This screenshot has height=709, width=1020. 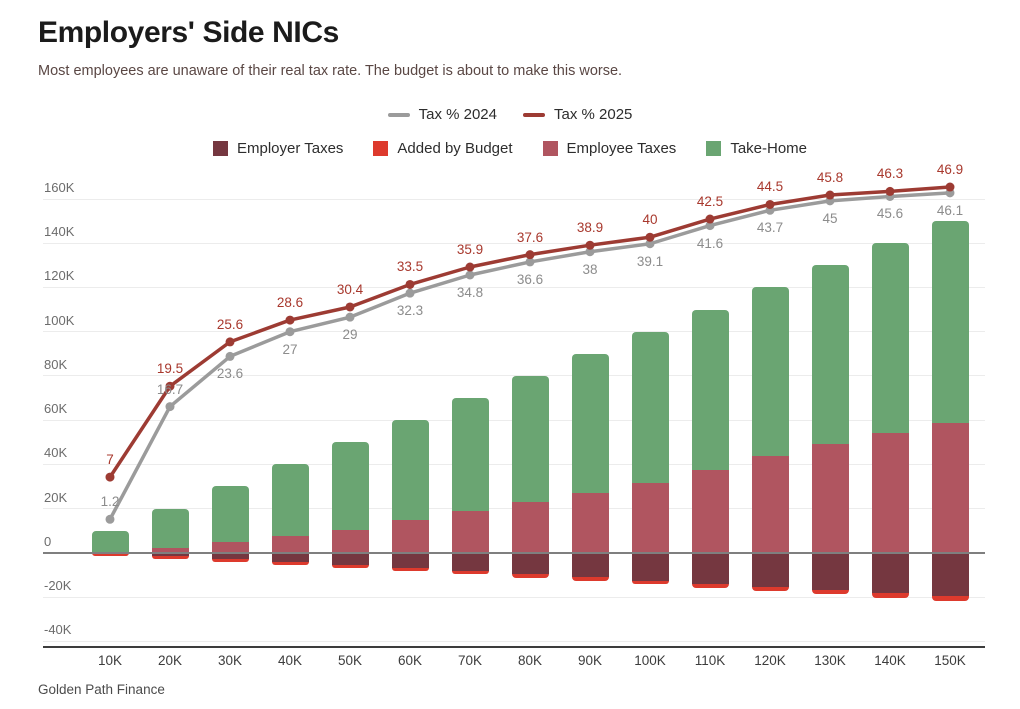 What do you see at coordinates (950, 660) in the screenshot?
I see `x-tick-label: 150K` at bounding box center [950, 660].